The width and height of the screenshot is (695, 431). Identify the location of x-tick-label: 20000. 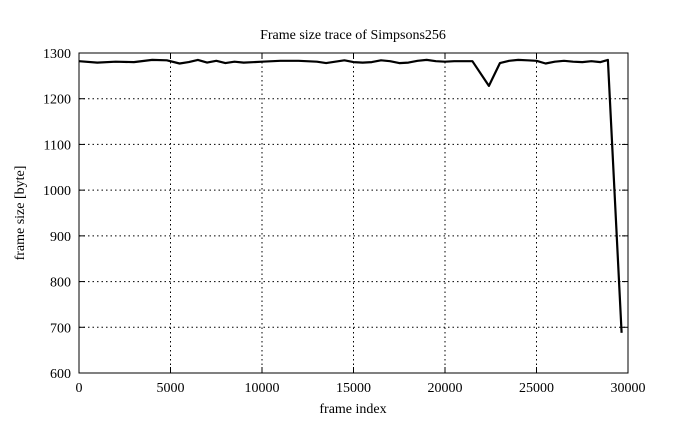
(445, 388).